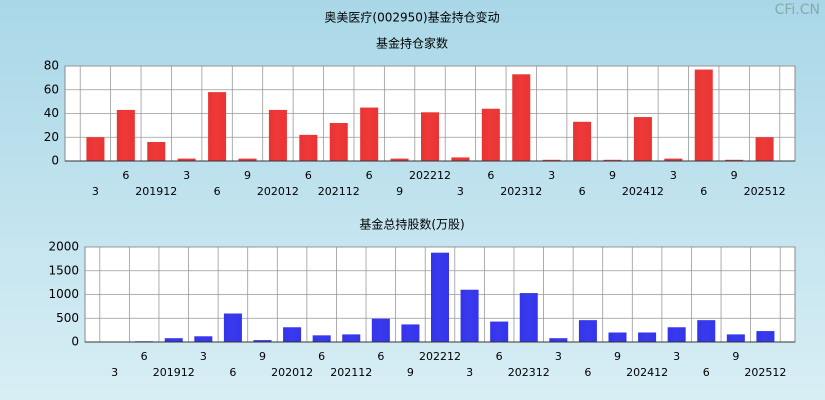 This screenshot has width=825, height=400. I want to click on watermark: CFi.CN, so click(797, 10).